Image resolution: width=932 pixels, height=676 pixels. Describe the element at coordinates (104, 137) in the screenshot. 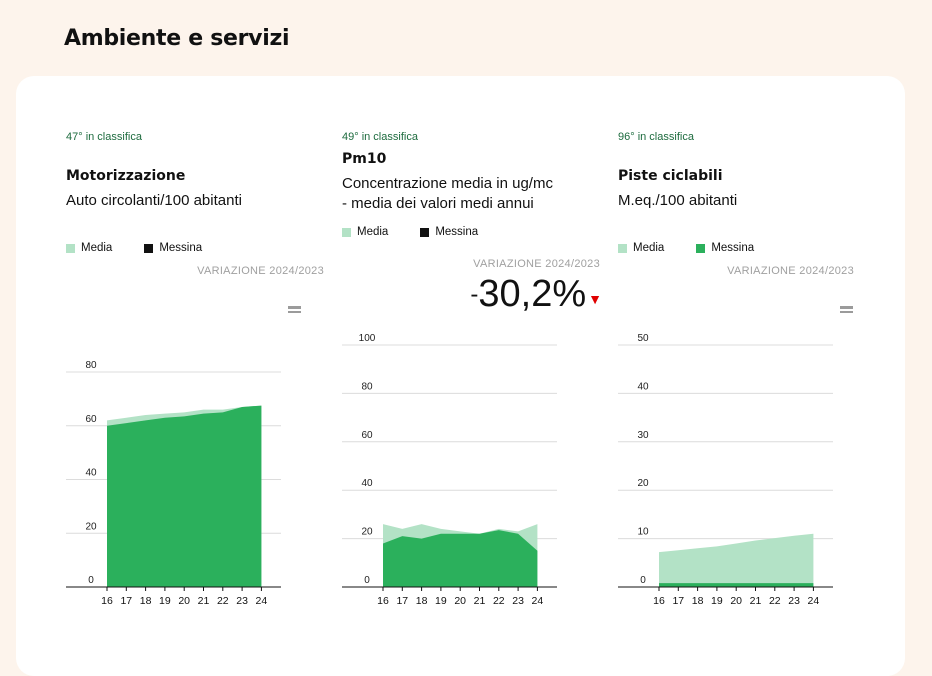

I see `rank-label: 47° in classifica` at that location.